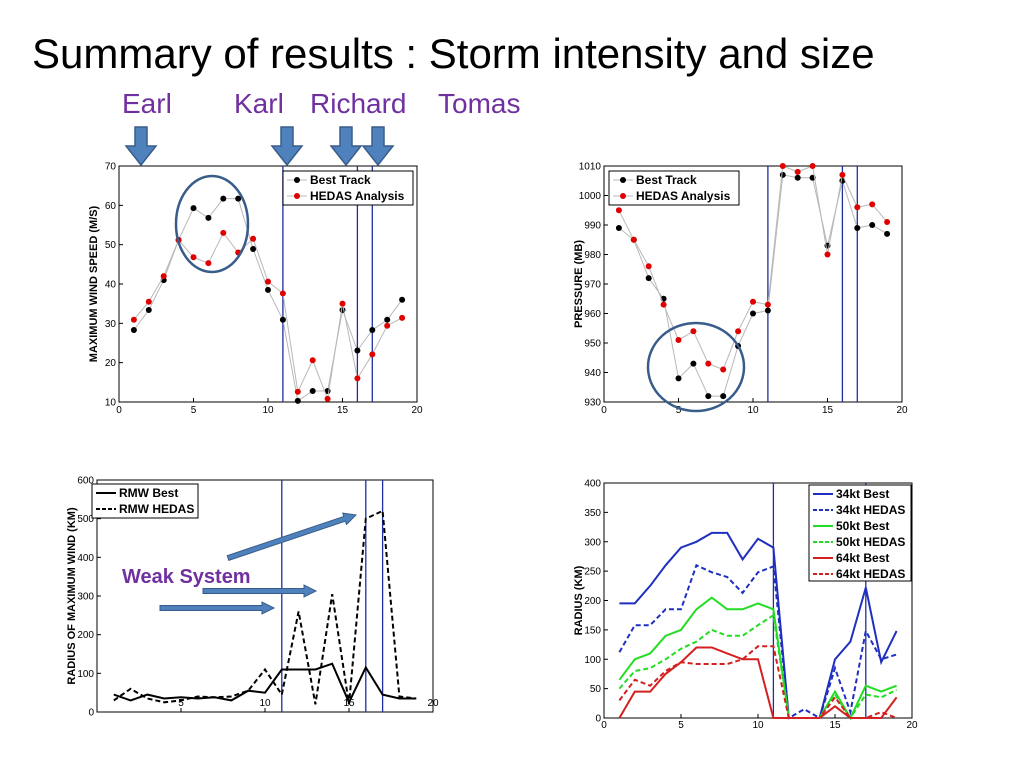 The image size is (1024, 768). Describe the element at coordinates (835, 725) in the screenshot. I see `radius-xtick-label: 15` at that location.